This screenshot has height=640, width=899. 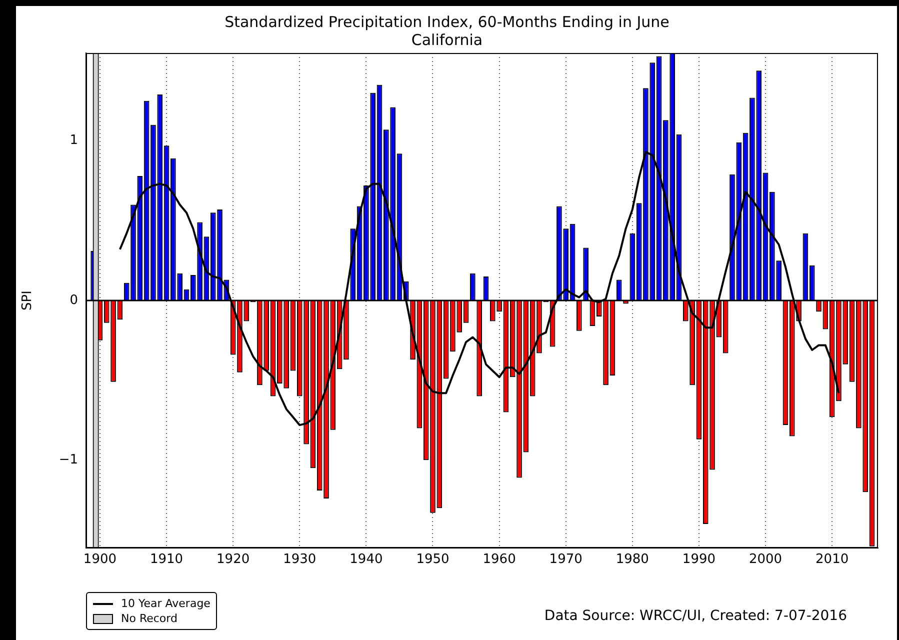 What do you see at coordinates (28, 300) in the screenshot?
I see `y-axis-title: SPI` at bounding box center [28, 300].